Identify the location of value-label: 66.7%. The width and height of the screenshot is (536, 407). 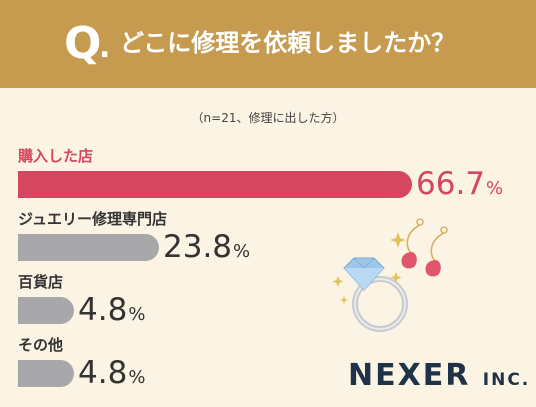
(459, 186).